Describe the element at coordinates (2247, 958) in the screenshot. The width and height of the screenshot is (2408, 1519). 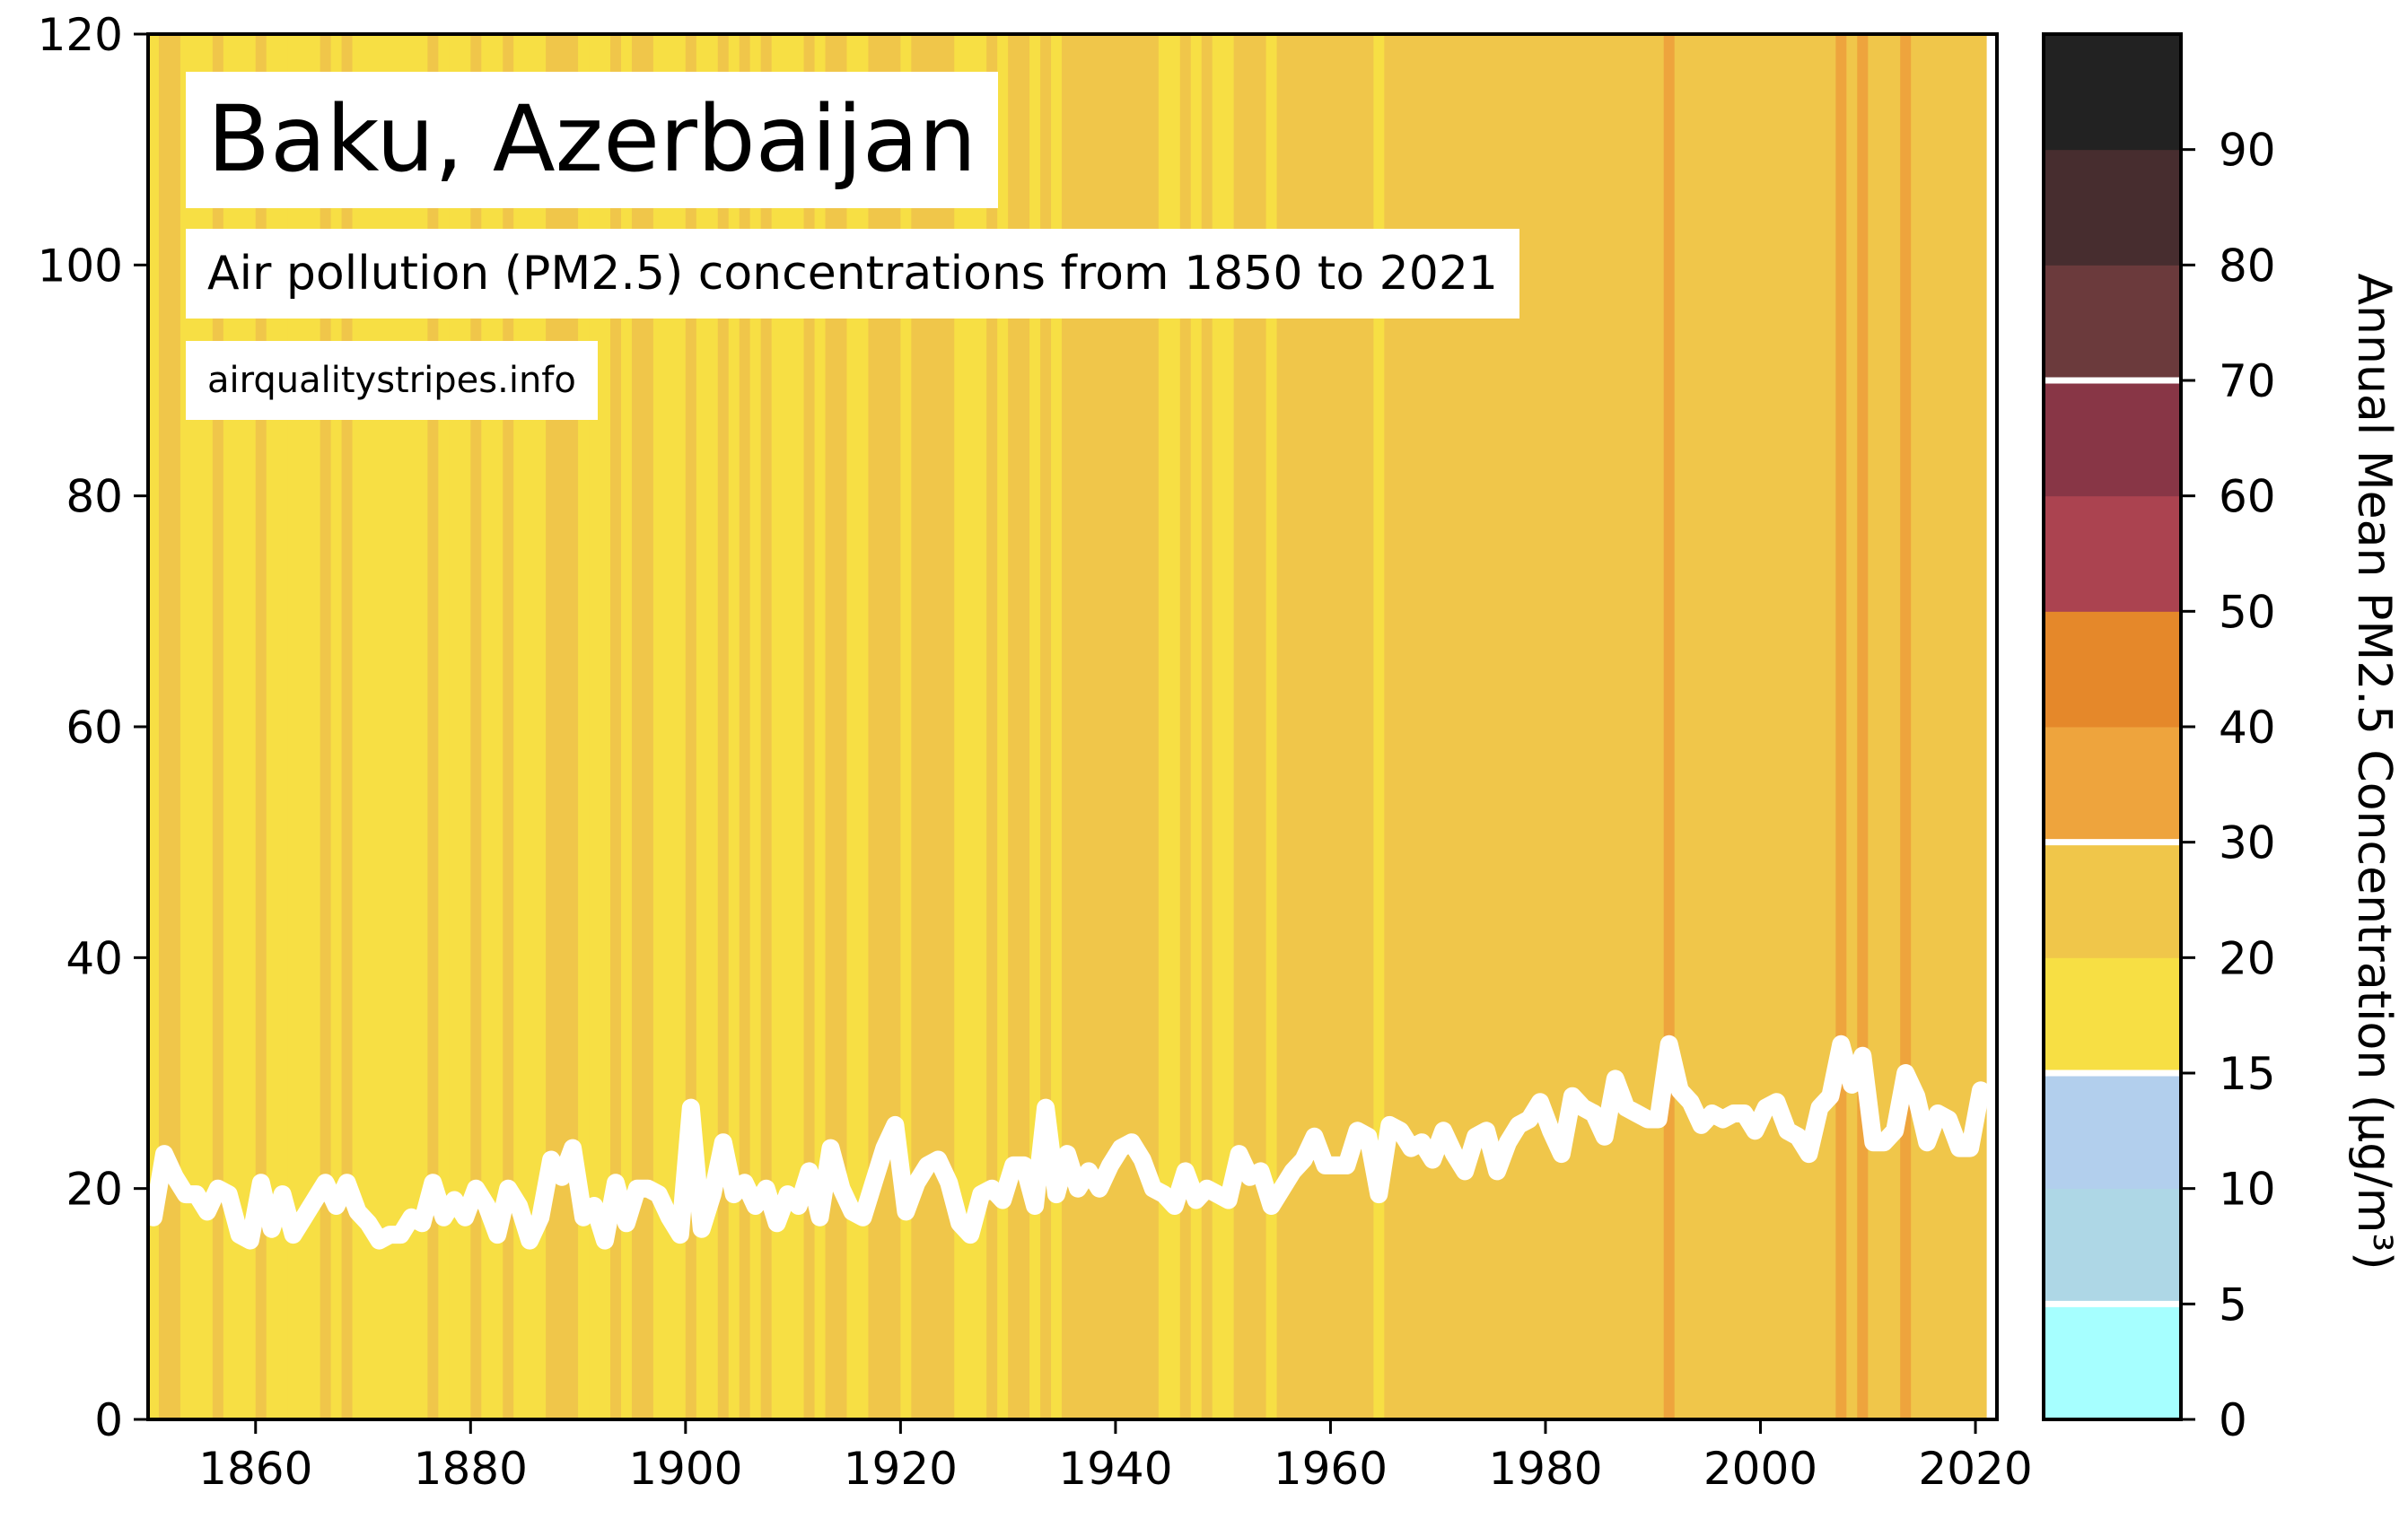
I see `colorbar-tick-label: 20` at that location.